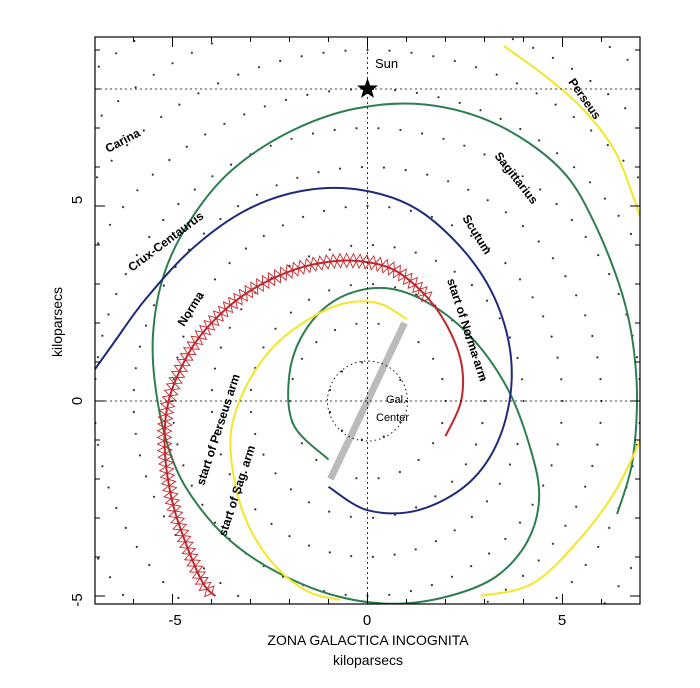 Image resolution: width=700 pixels, height=688 pixels. I want to click on arm-label-norma: Norma, so click(191, 309).